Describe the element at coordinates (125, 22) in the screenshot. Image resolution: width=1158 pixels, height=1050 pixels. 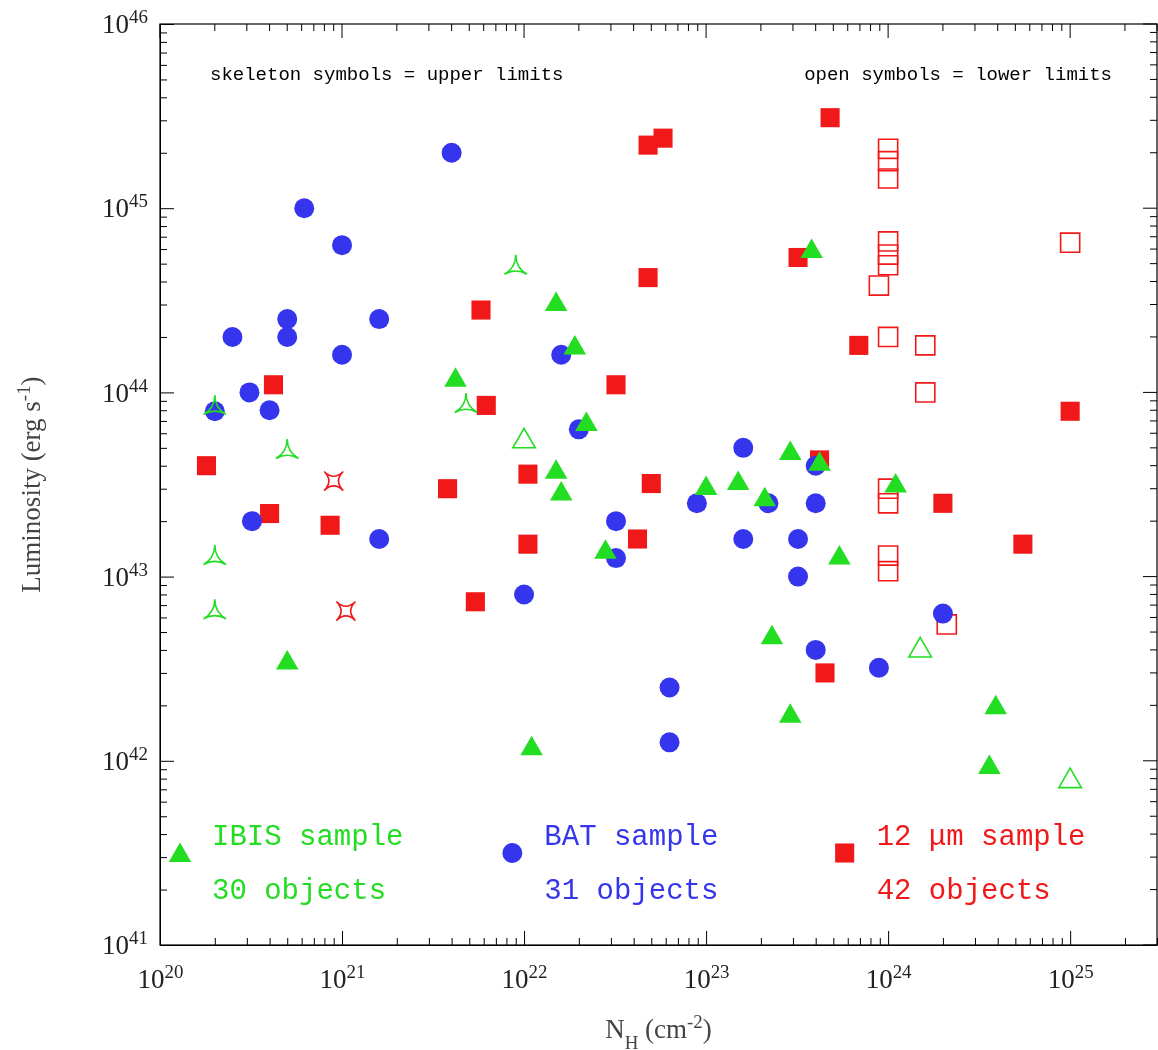
I see `y-tick-label: 10$^{46}$` at that location.